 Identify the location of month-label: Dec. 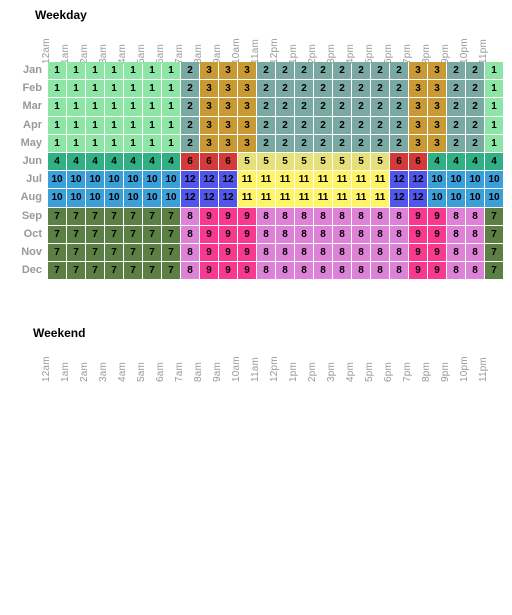
(31, 270).